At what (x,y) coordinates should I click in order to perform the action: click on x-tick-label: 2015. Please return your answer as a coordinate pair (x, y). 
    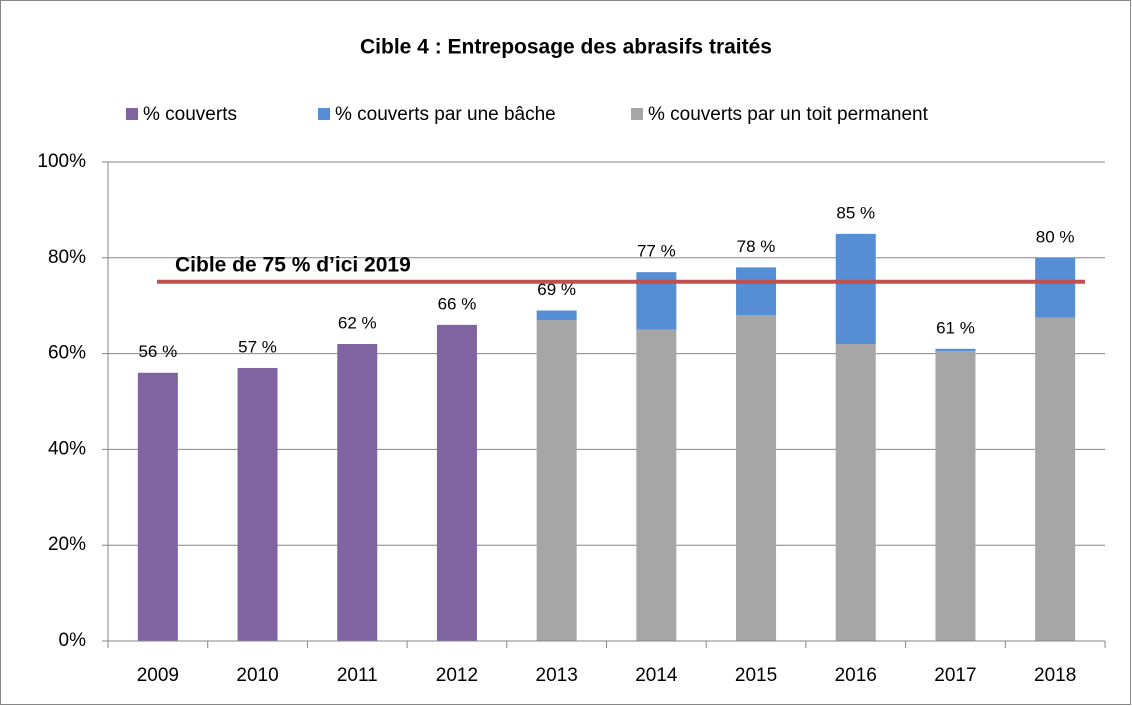
    Looking at the image, I should click on (756, 675).